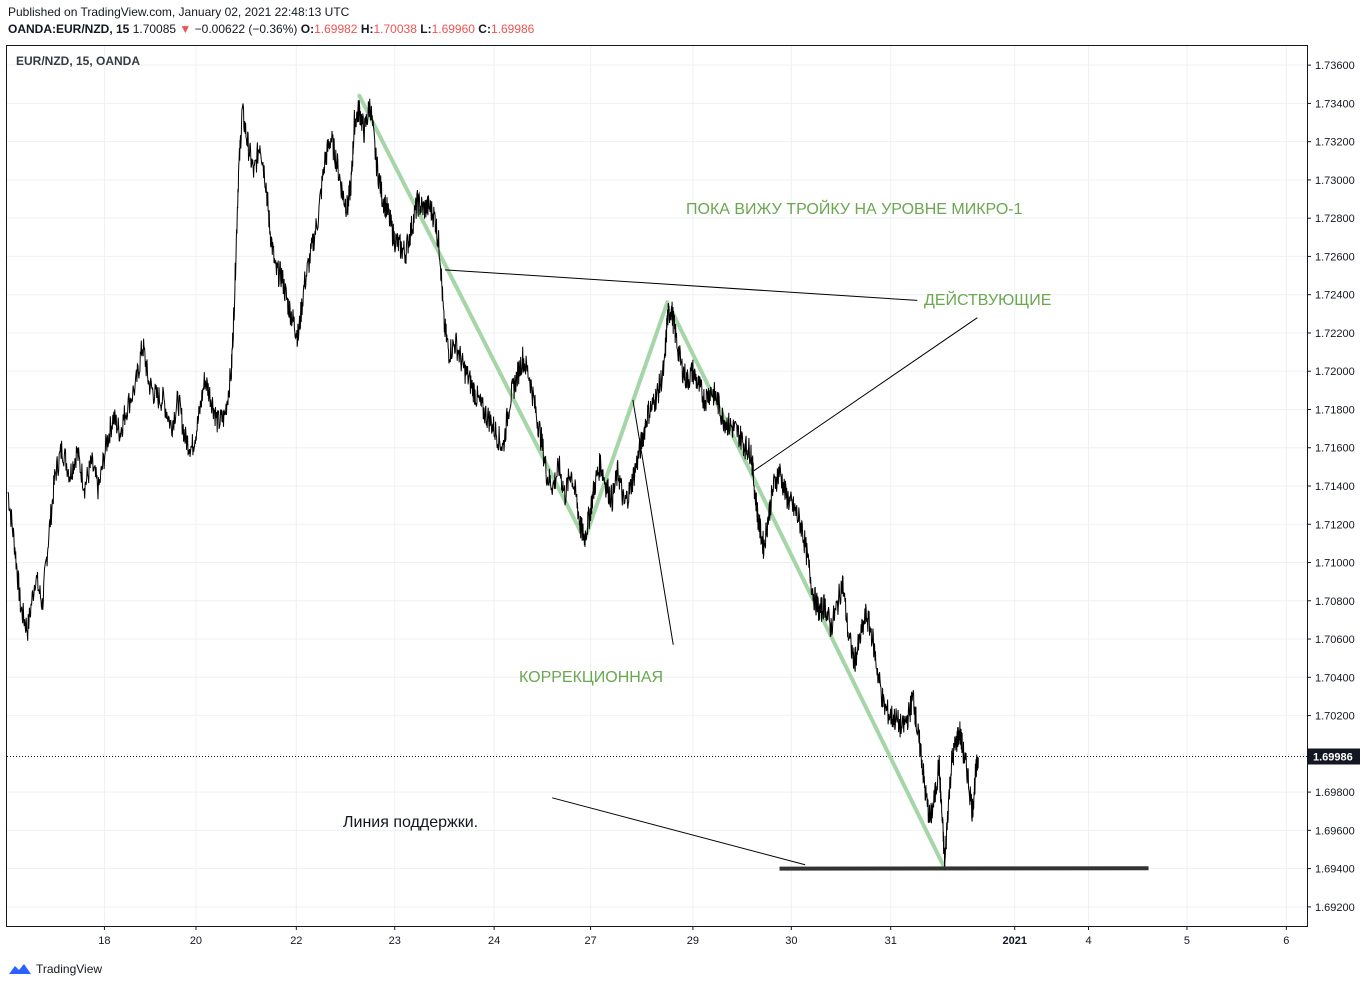 This screenshot has width=1366, height=989. What do you see at coordinates (426, 29) in the screenshot?
I see `low-label: L:` at bounding box center [426, 29].